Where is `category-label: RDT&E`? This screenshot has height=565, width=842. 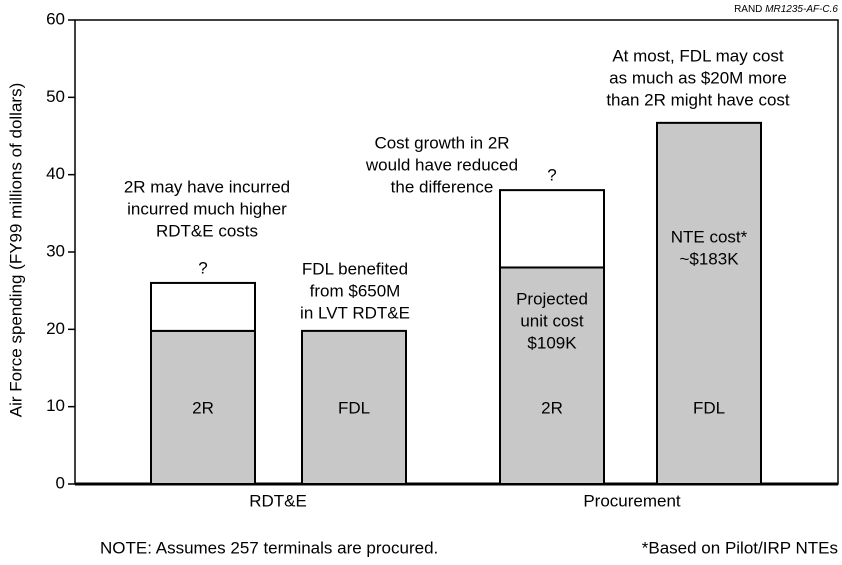 category-label: RDT&E is located at coordinates (278, 500).